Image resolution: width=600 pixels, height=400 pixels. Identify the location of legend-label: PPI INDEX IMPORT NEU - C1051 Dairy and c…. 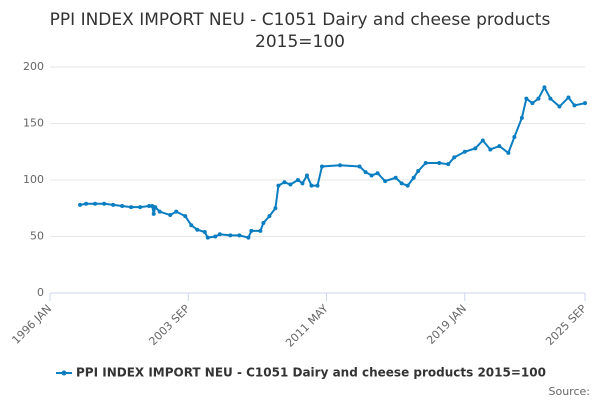
(311, 373).